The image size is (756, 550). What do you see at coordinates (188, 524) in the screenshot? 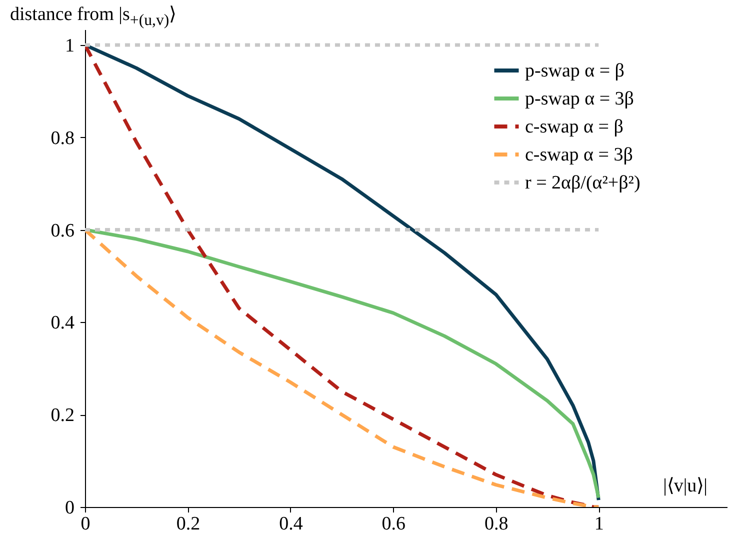
I see `x-tick-label: 0.2` at bounding box center [188, 524].